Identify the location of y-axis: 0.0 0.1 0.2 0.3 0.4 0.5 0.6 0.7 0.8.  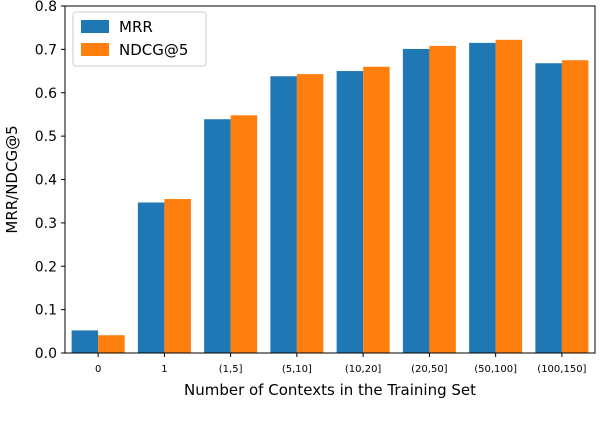
(50, 181).